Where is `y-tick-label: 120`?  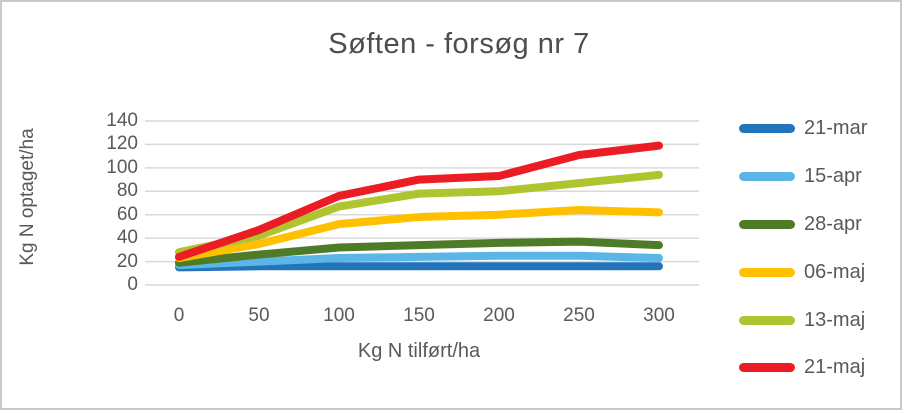
y-tick-label: 120 is located at coordinates (122, 144).